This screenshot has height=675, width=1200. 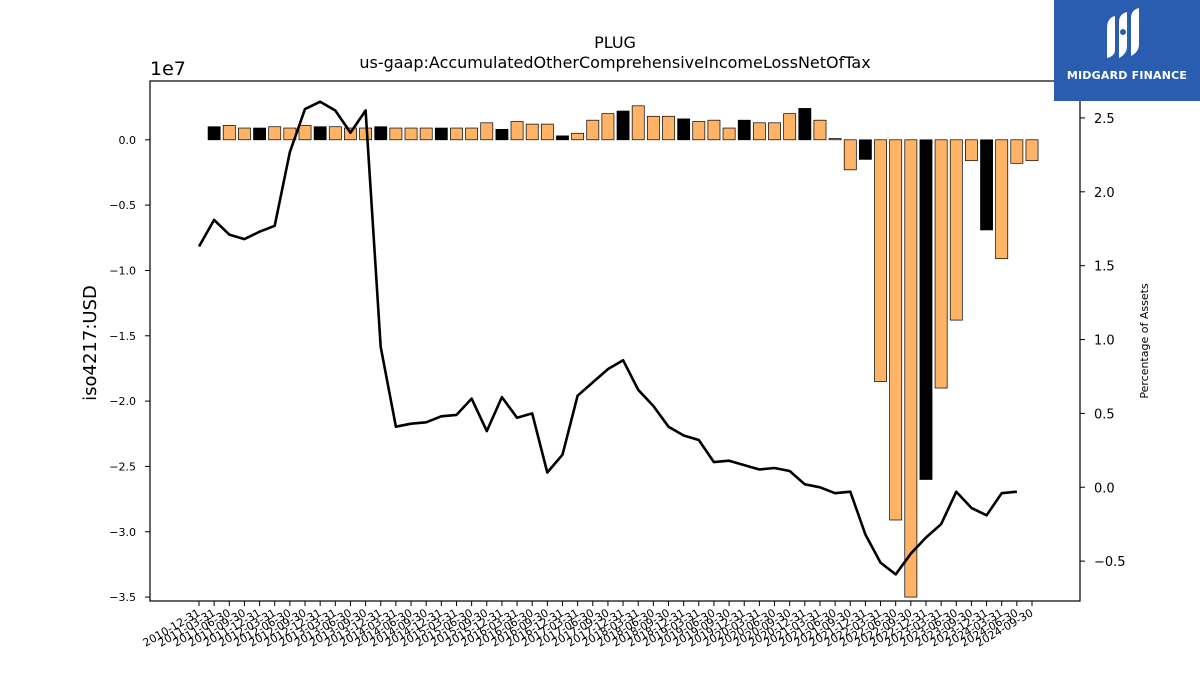 I want to click on y-axis-left: 0.0 −0.5 −1.0 −1.5 −2.0 −2.5 −3.0 −3.5, so click(x=129, y=369).